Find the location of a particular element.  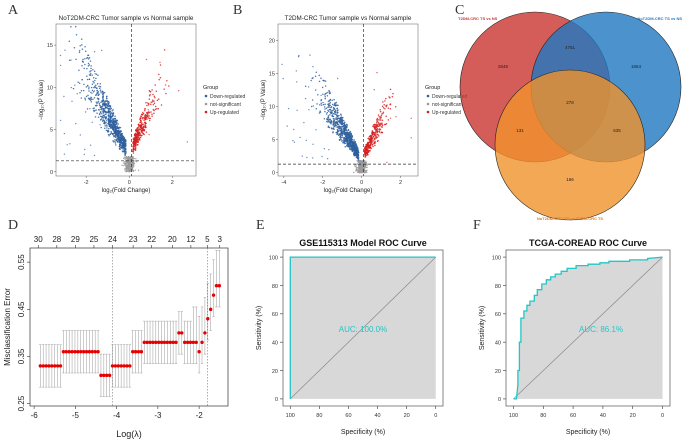

legend-label-down: Down-regulated is located at coordinates (228, 97).